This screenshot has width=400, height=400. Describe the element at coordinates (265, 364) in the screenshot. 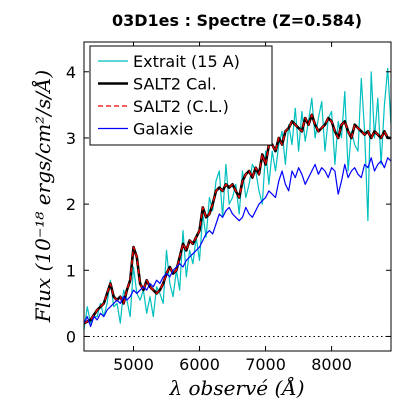

I see `x-tick-label: 7000` at that location.